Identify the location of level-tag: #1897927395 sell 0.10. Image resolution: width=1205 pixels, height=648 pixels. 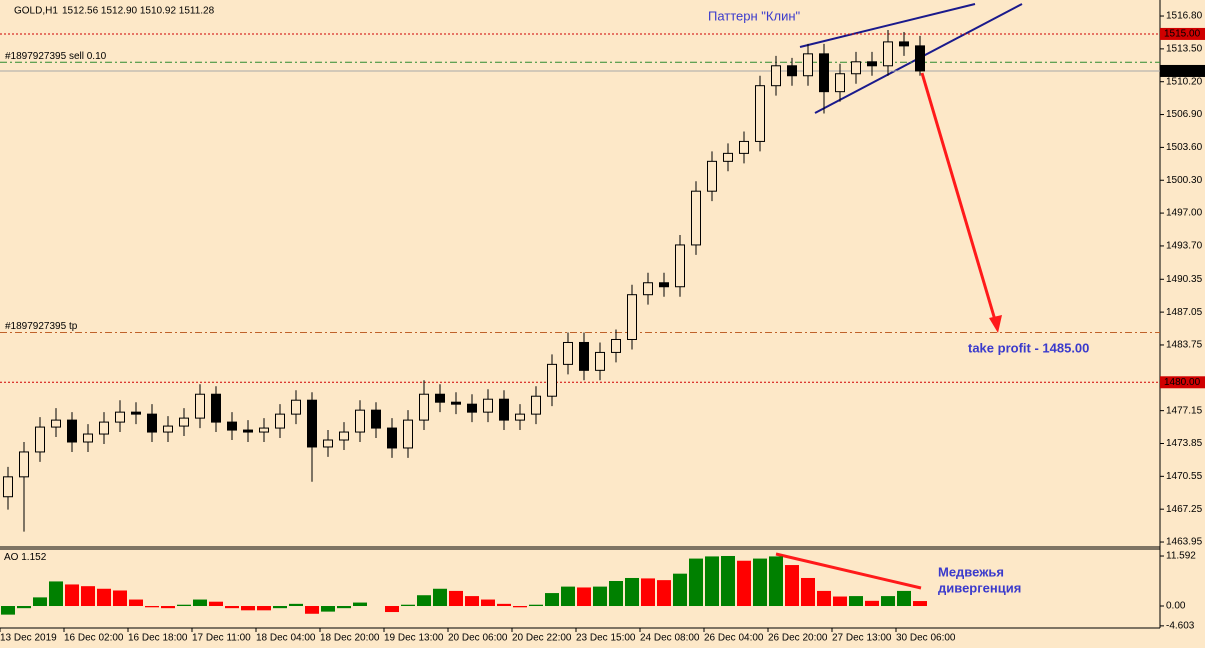
(56, 56).